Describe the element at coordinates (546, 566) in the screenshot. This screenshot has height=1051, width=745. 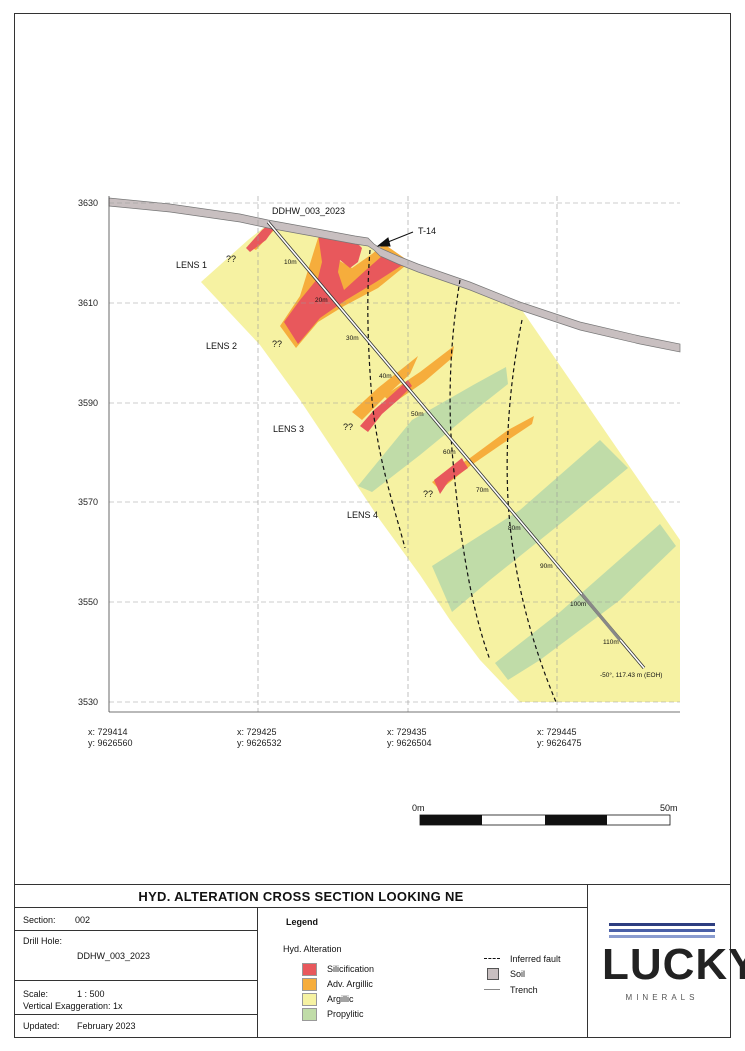
I see `depth-mark: 90m` at that location.